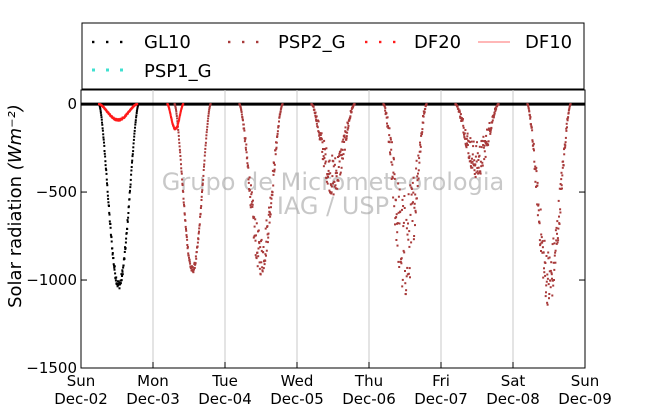  Describe the element at coordinates (51, 280) in the screenshot. I see `y-tick-label: −1000` at that location.